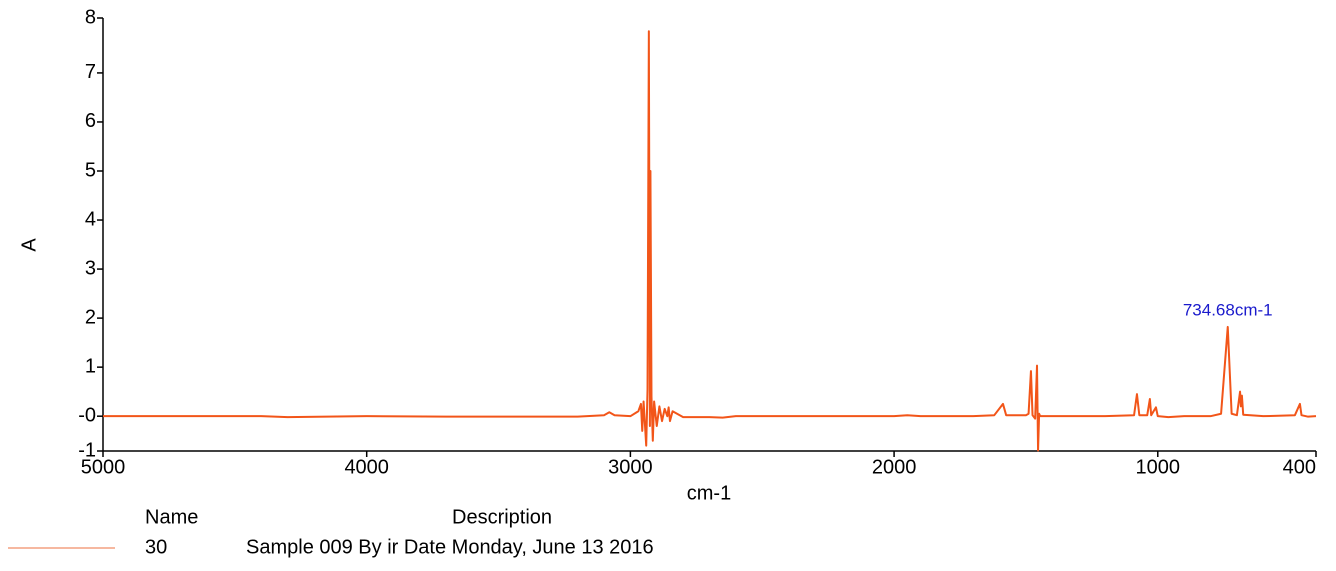 This screenshot has width=1336, height=571. Describe the element at coordinates (630, 467) in the screenshot. I see `x-tick-label: 3000` at that location.